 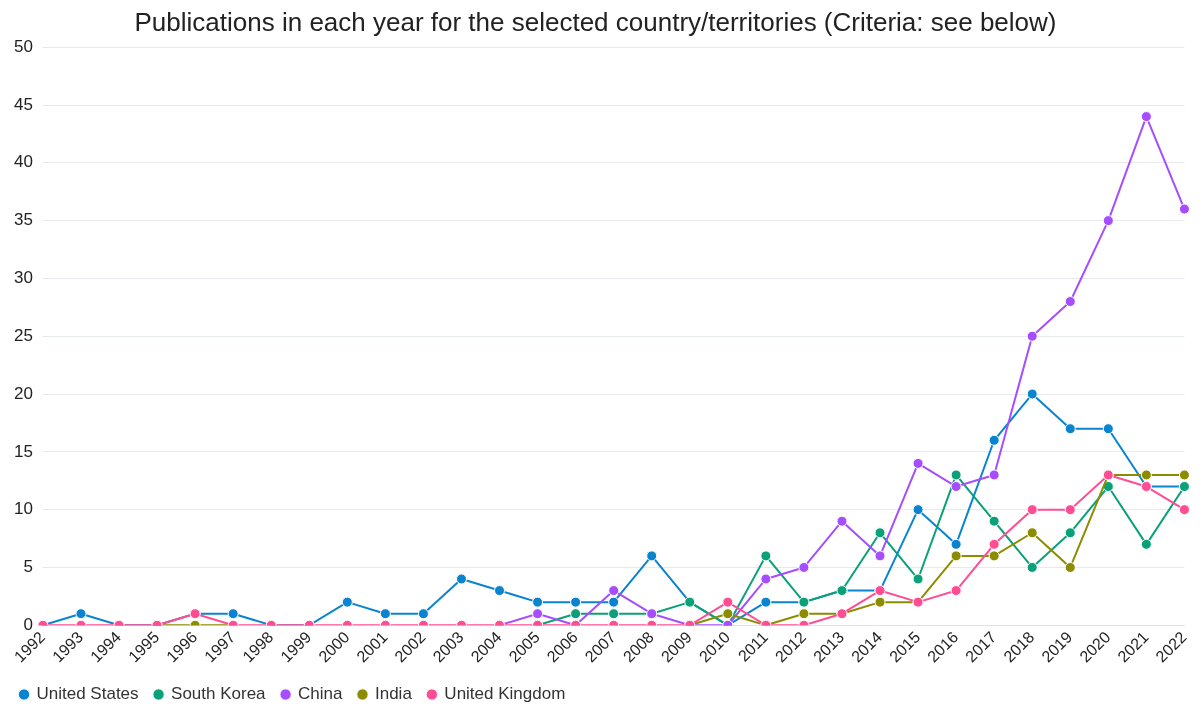 What do you see at coordinates (23, 509) in the screenshot?
I see `y-tick-label: 10` at bounding box center [23, 509].